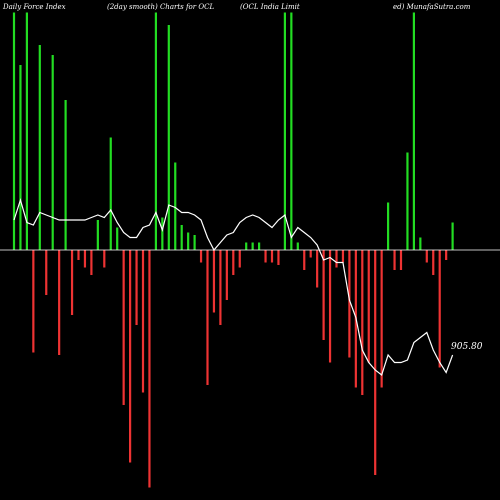  What do you see at coordinates (467, 347) in the screenshot?
I see `last-value-label: 905.80` at bounding box center [467, 347].